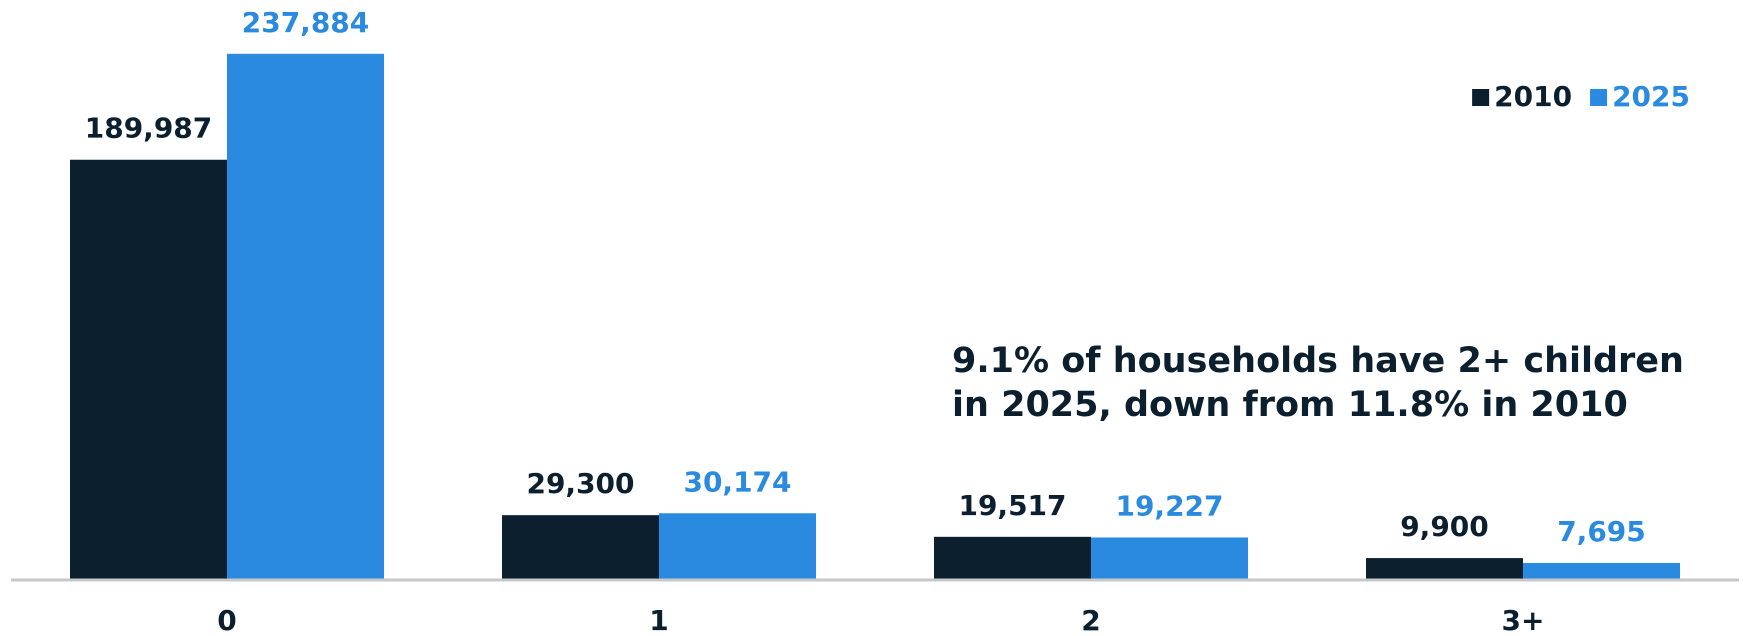  Describe the element at coordinates (1523, 620) in the screenshot. I see `x-tick-label: 3+` at that location.